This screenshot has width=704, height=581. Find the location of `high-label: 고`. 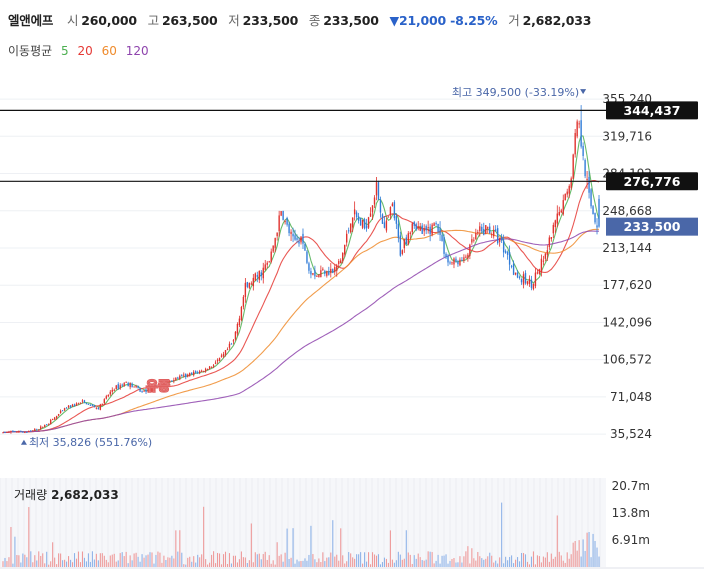

high-label: 고 is located at coordinates (153, 20).